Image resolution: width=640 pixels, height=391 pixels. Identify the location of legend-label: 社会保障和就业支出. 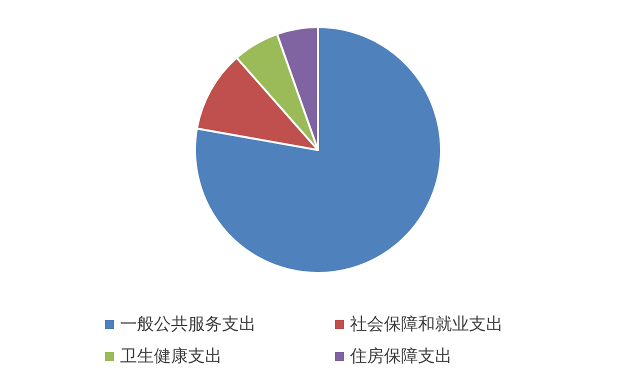
(426, 324).